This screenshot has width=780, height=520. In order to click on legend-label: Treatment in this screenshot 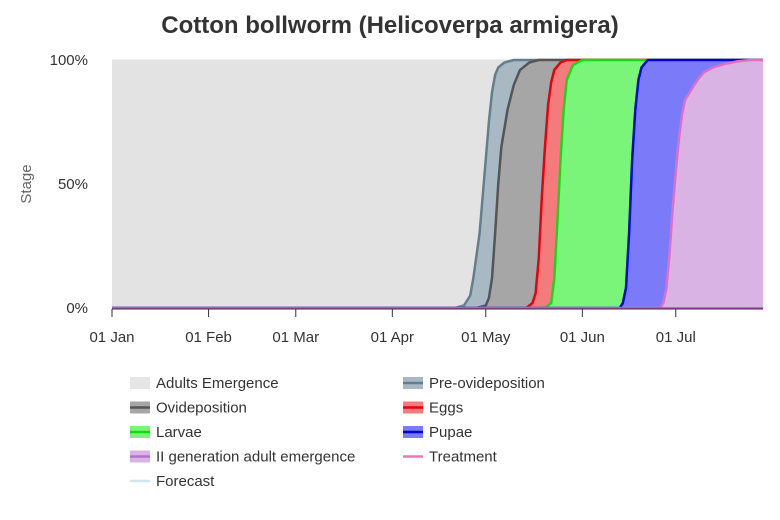, I will do `click(463, 457)`.